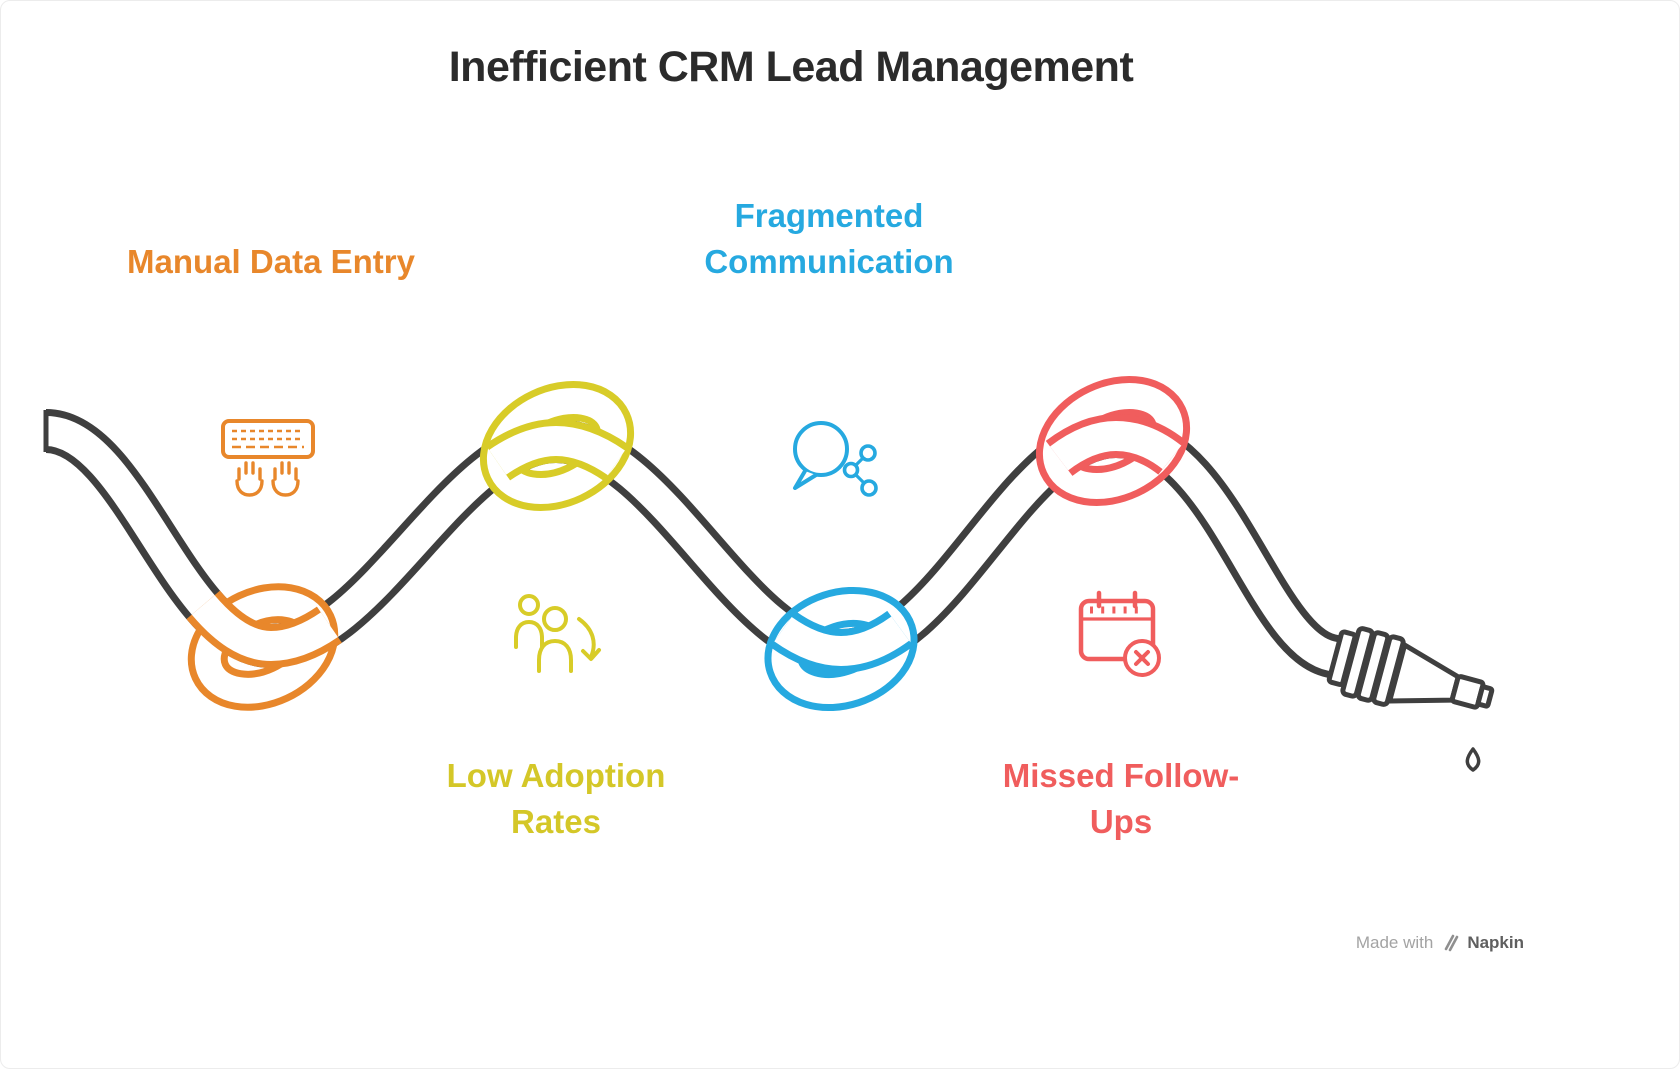 Image resolution: width=1680 pixels, height=1069 pixels. What do you see at coordinates (1394, 942) in the screenshot?
I see `watermark-made-with-text: Made with` at bounding box center [1394, 942].